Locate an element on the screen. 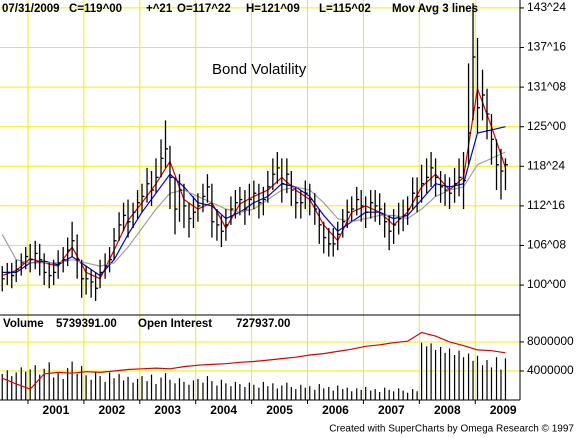  oi-value: 727937.00 is located at coordinates (263, 324).